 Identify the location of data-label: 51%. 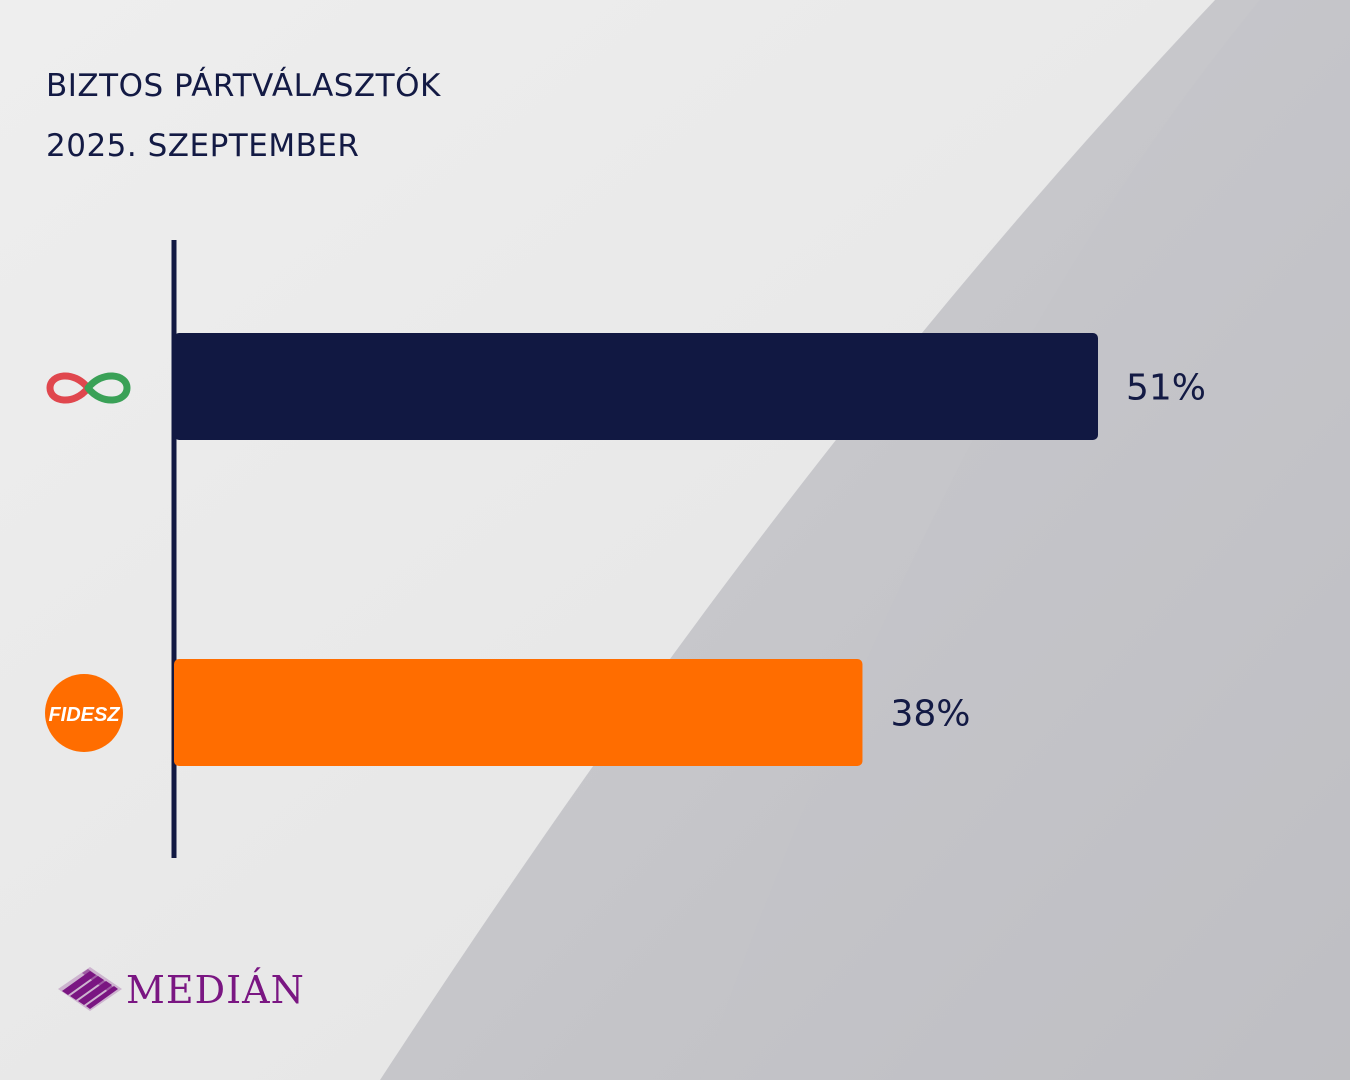
(1166, 388).